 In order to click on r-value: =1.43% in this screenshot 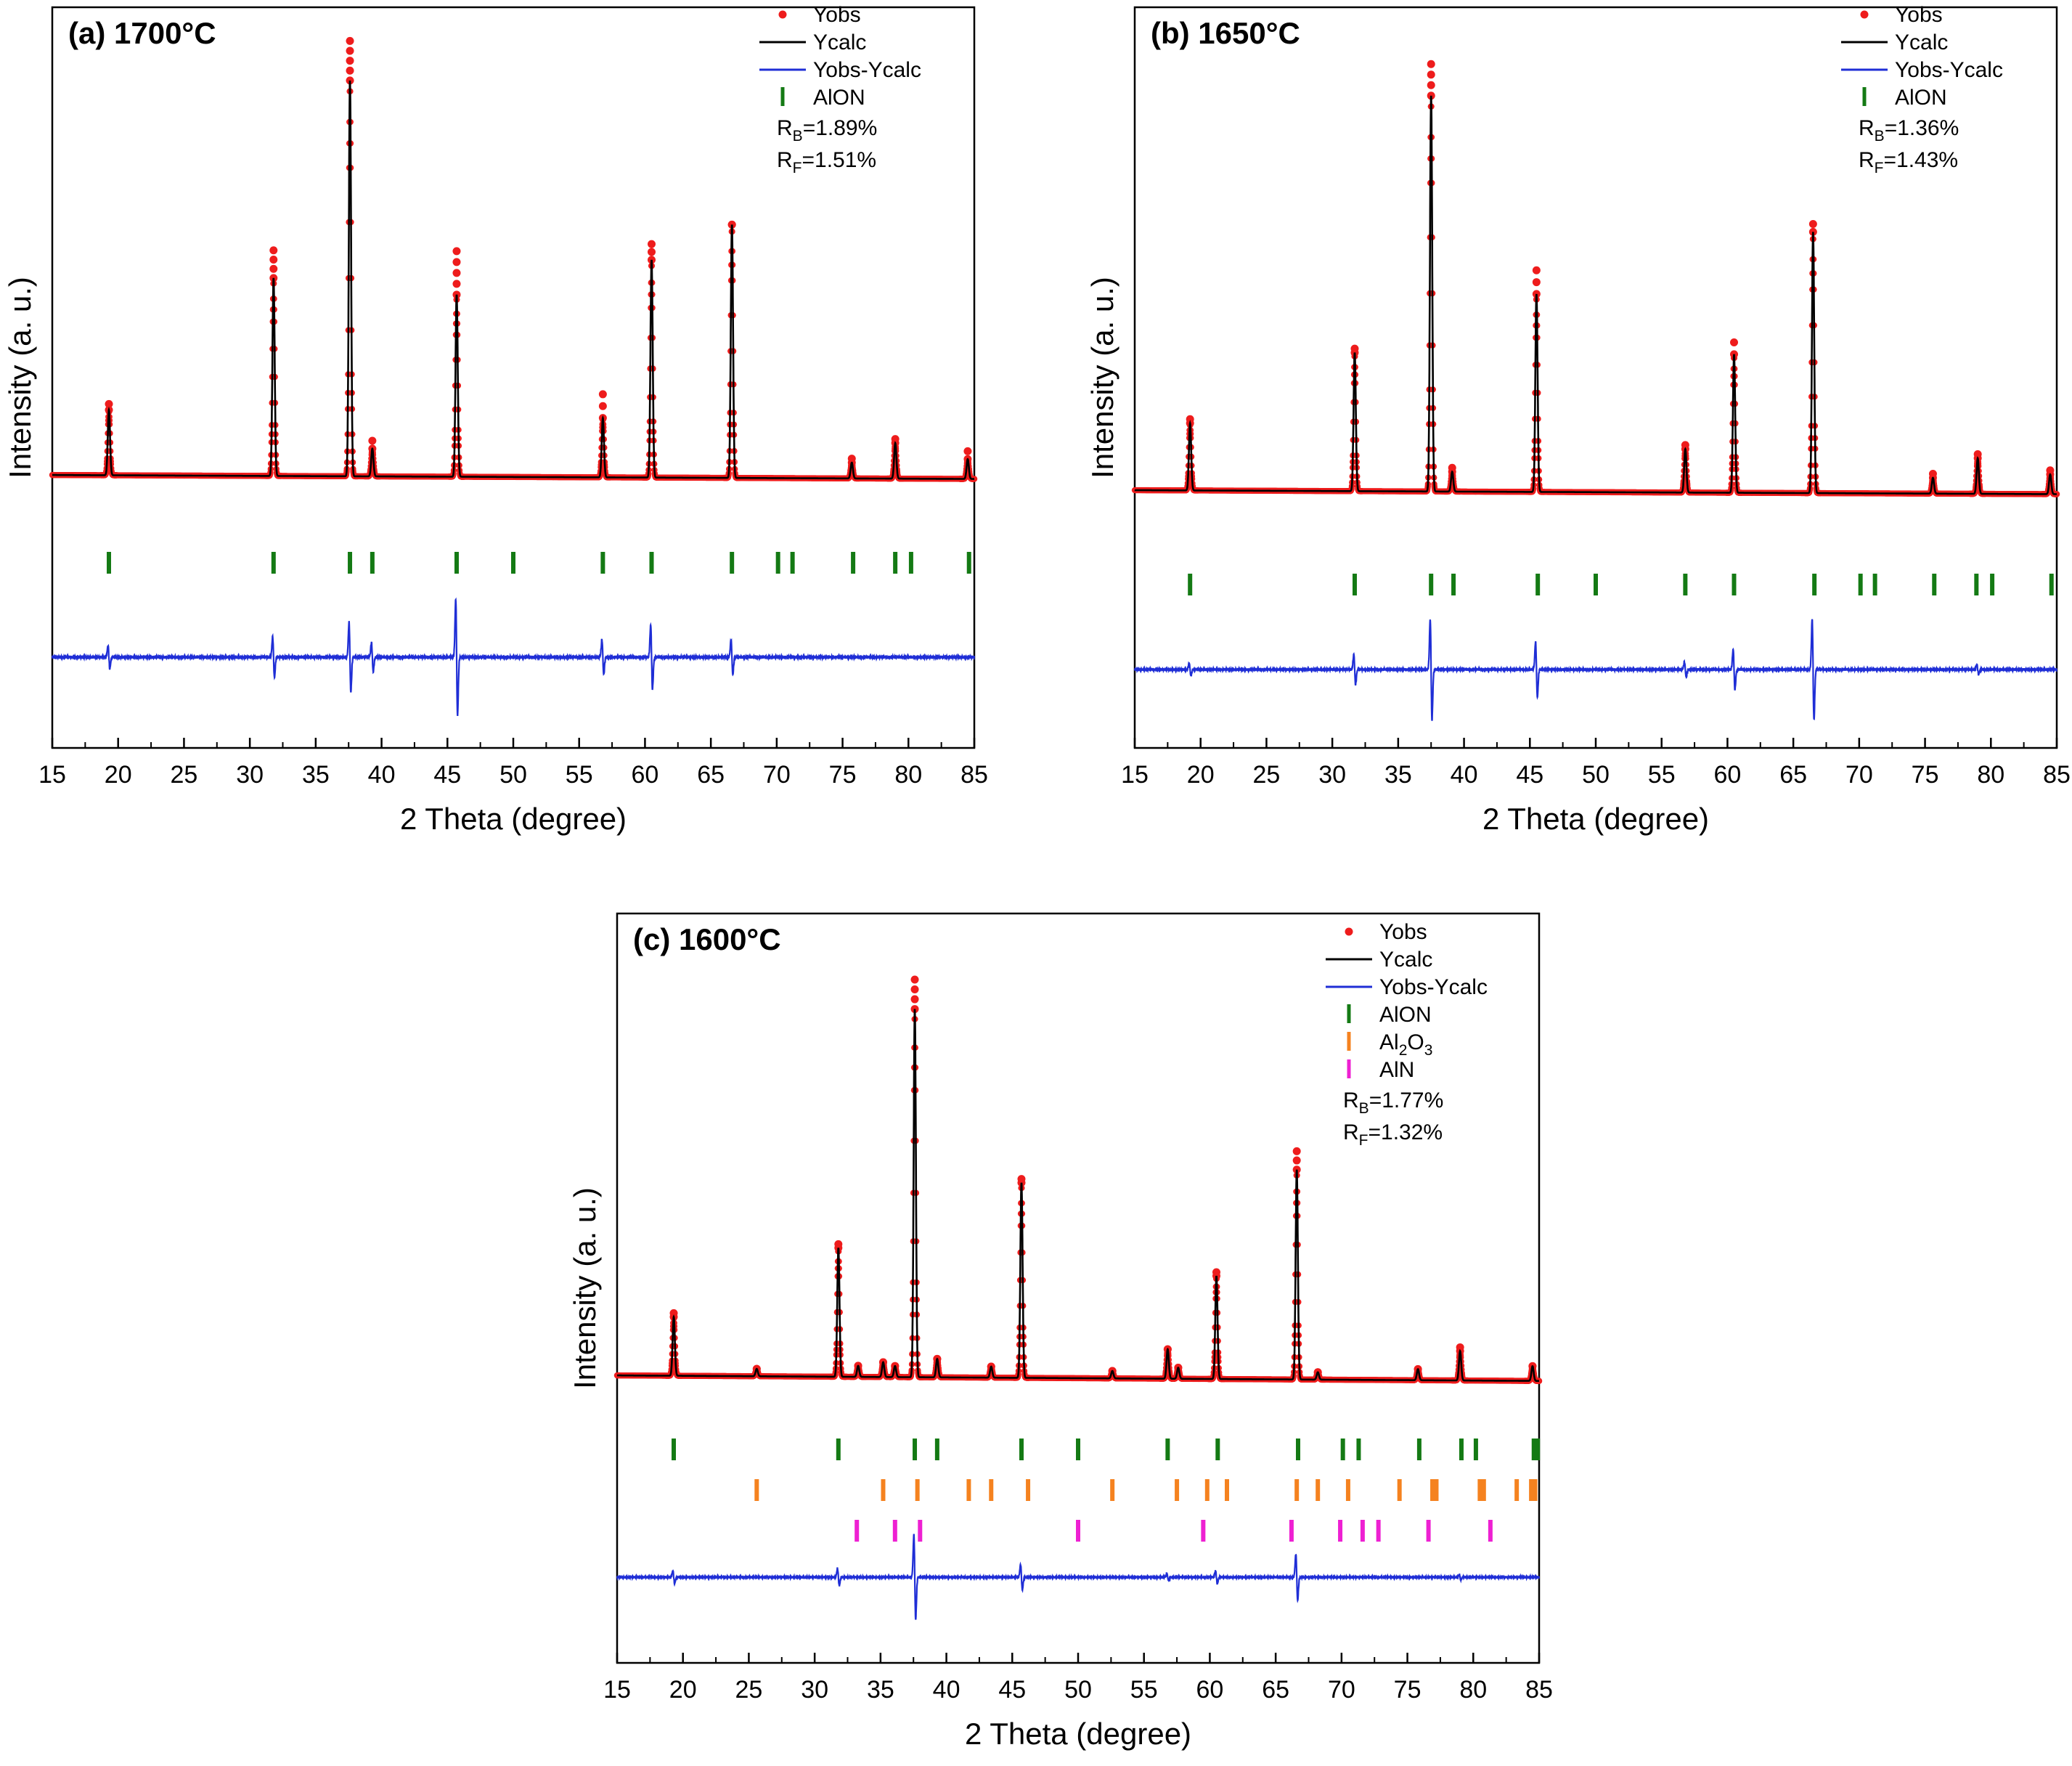, I will do `click(1921, 160)`.